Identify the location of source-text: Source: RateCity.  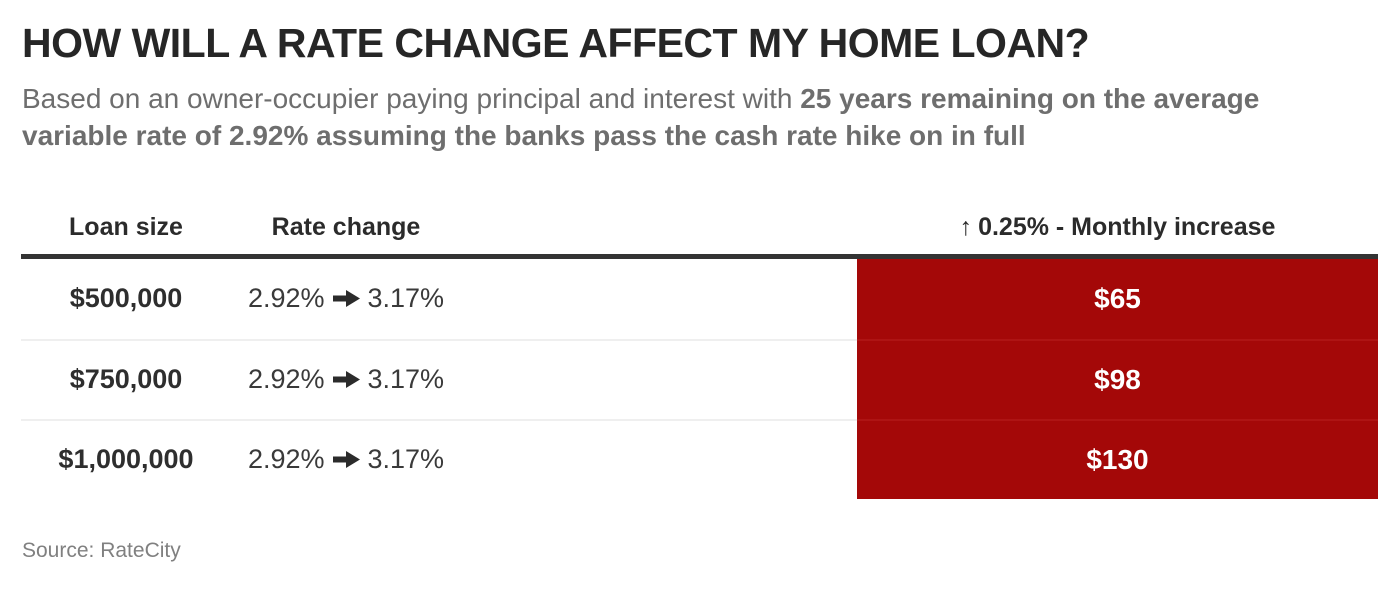
(101, 550).